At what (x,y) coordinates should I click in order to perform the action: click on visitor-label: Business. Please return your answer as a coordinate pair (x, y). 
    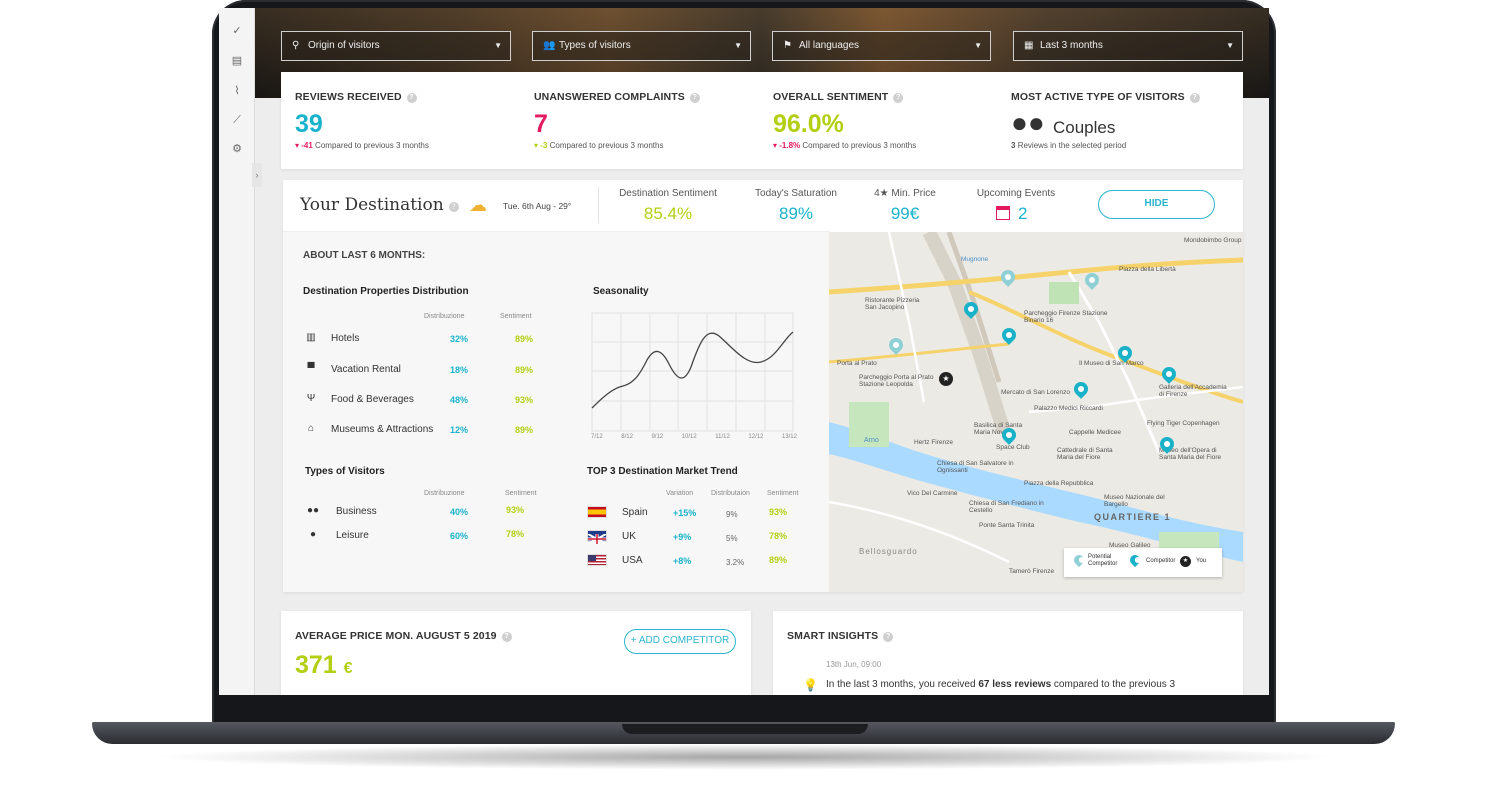
    Looking at the image, I should click on (356, 511).